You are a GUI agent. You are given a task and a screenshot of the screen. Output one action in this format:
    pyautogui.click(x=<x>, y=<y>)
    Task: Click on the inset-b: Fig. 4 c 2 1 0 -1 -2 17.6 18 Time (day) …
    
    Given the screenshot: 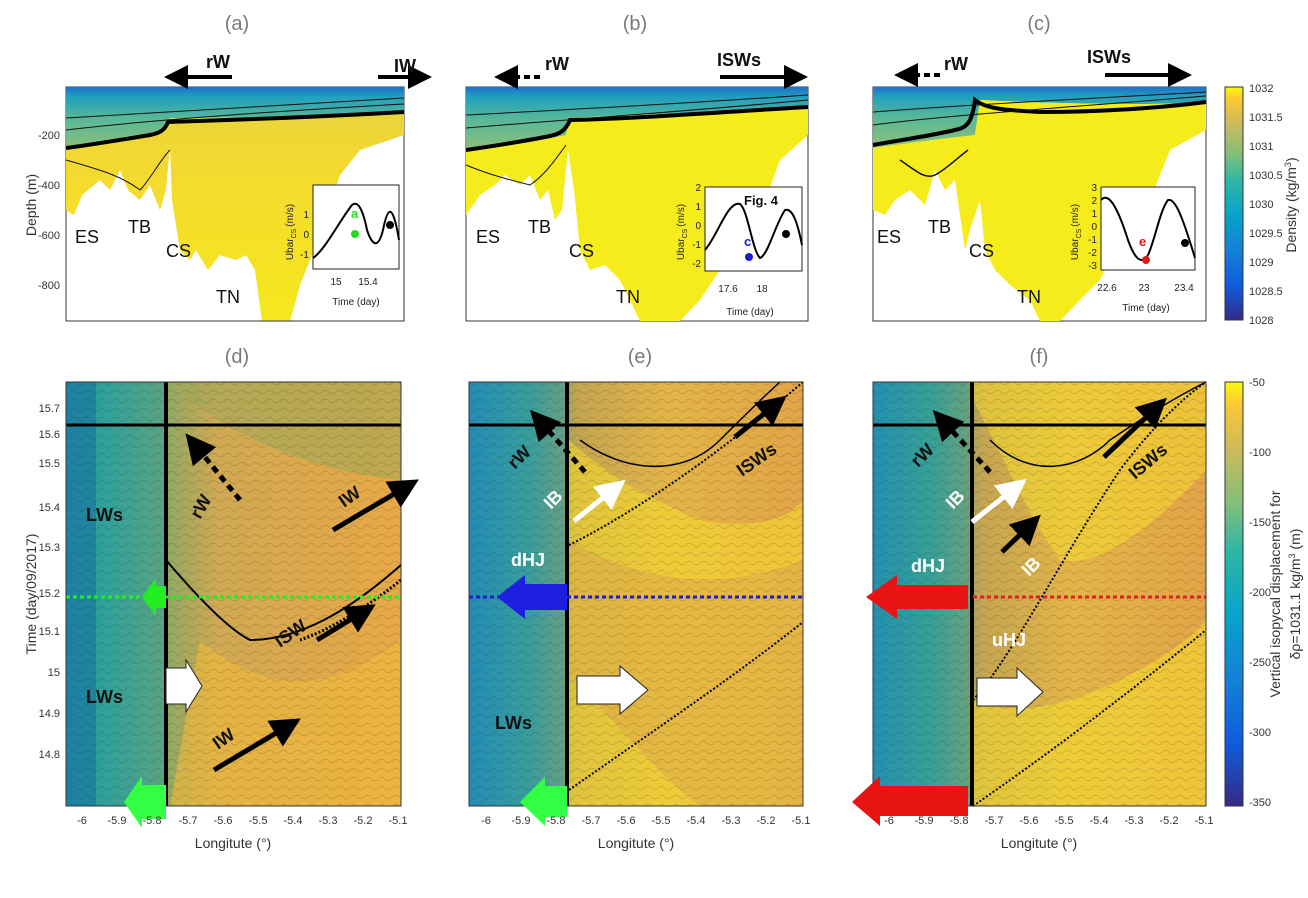 What is the action you would take?
    pyautogui.click(x=739, y=250)
    